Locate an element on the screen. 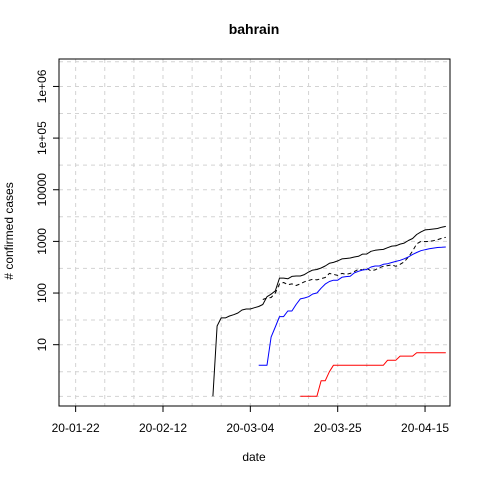 Image resolution: width=480 pixels, height=480 pixels. x-tick-label: 20-04-15 is located at coordinates (425, 428).